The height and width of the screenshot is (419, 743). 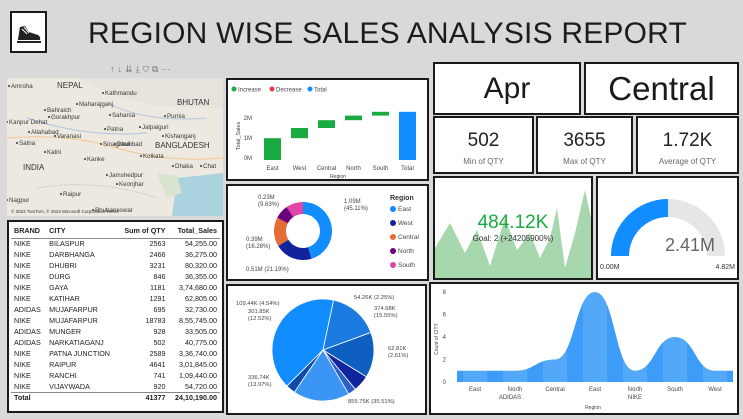 I want to click on min-qty-card: 502 Min of QTY, so click(x=483, y=145).